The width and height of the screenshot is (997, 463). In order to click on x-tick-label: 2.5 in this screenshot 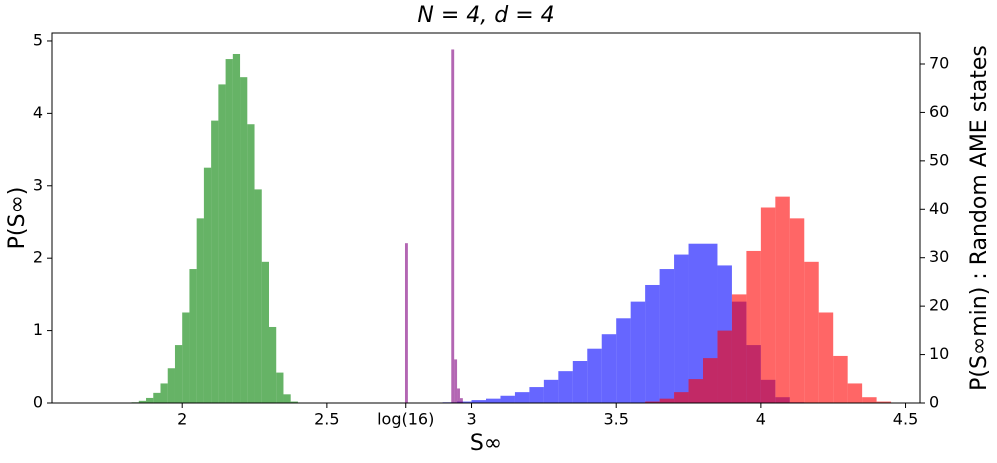, I will do `click(326, 419)`.